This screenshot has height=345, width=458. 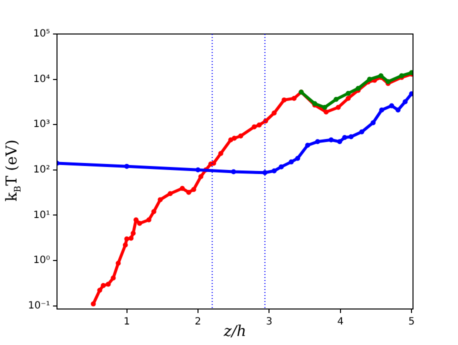 I want to click on x-tick-label: 1, so click(x=127, y=322).